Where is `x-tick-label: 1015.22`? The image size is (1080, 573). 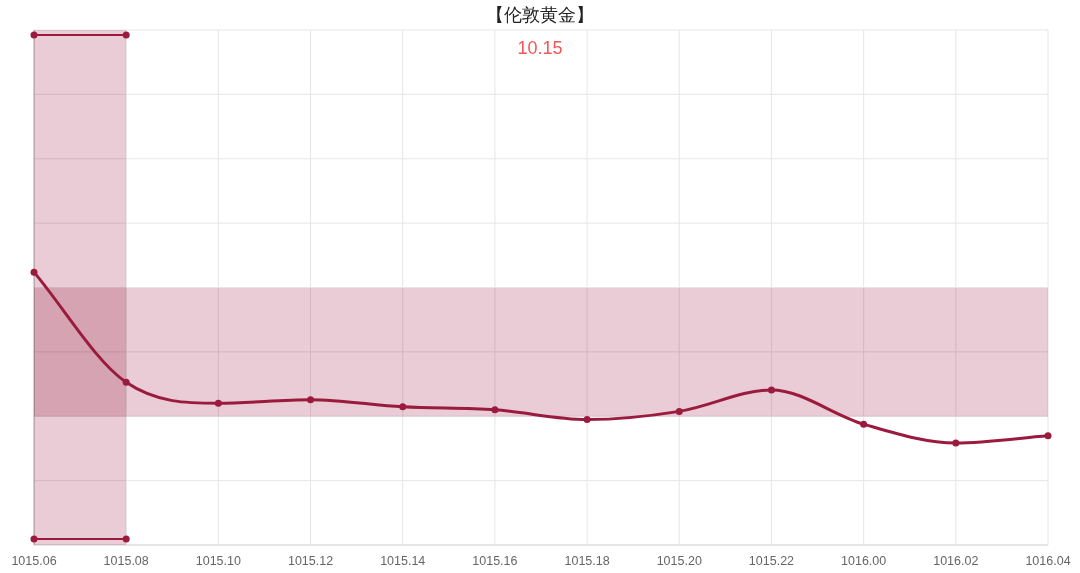 x-tick-label: 1015.22 is located at coordinates (771, 561).